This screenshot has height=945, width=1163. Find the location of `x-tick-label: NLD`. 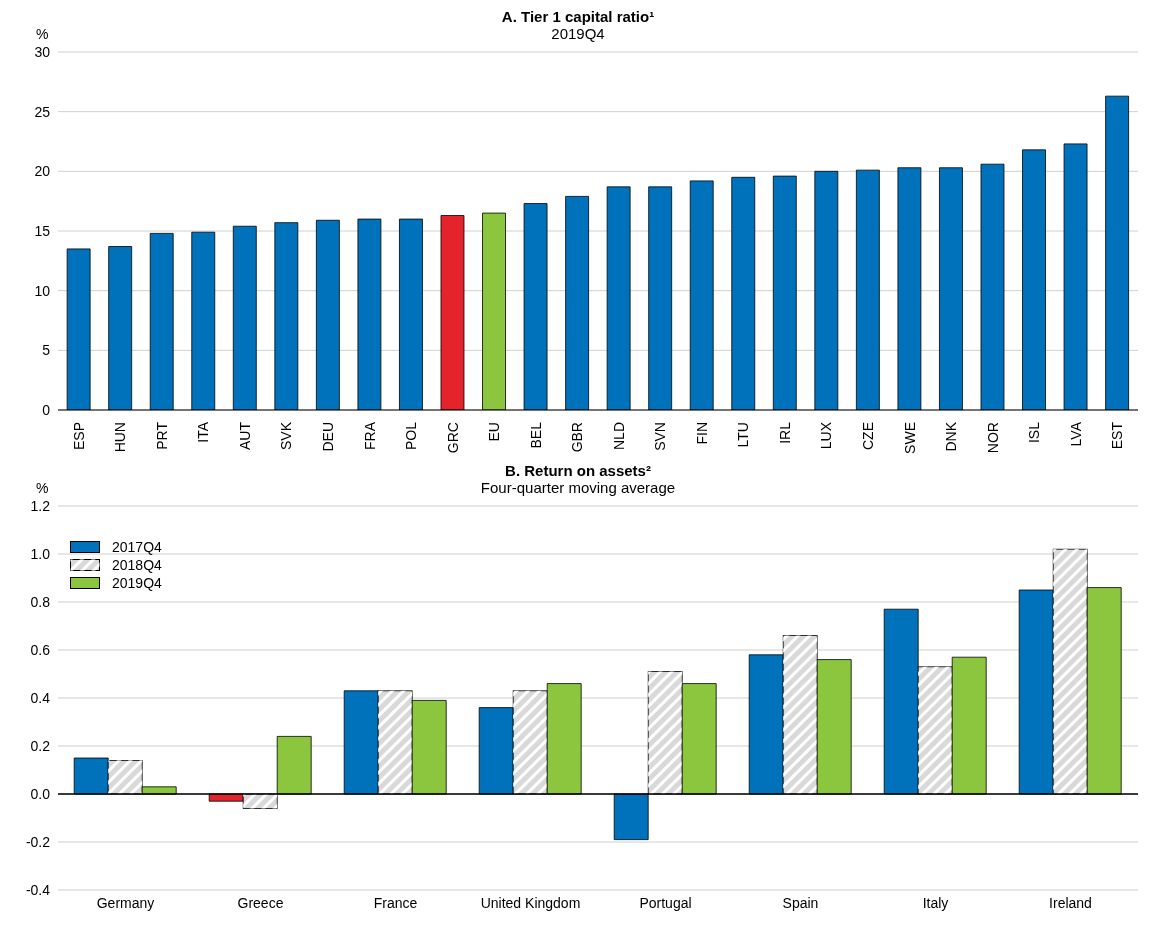

x-tick-label: NLD is located at coordinates (618, 436).